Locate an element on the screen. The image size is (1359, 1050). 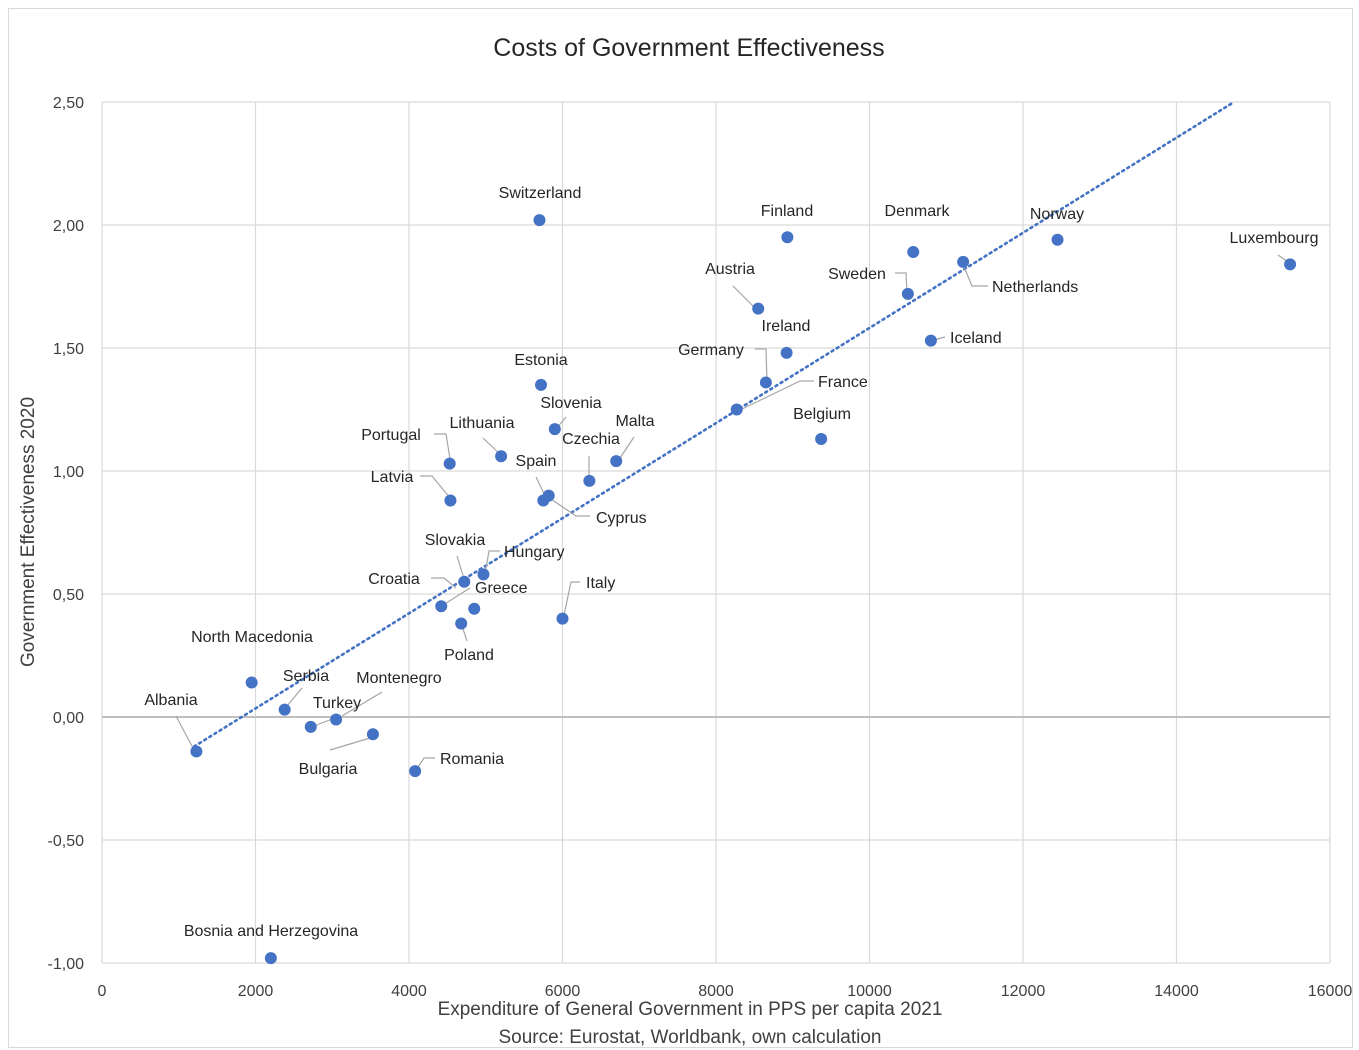
label-portugal: Portugal is located at coordinates (391, 435).